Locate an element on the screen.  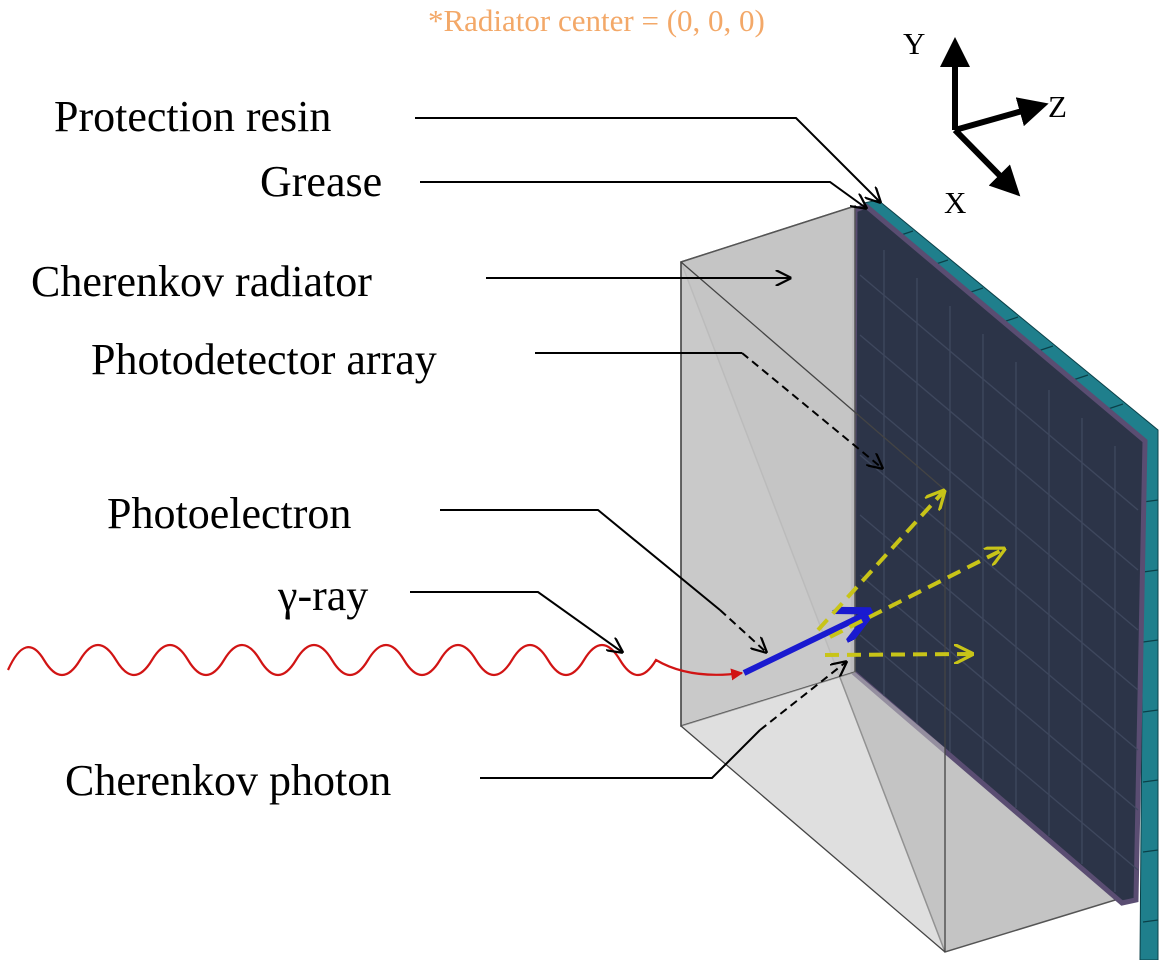
leader-gamma-ray is located at coordinates (516, 621).